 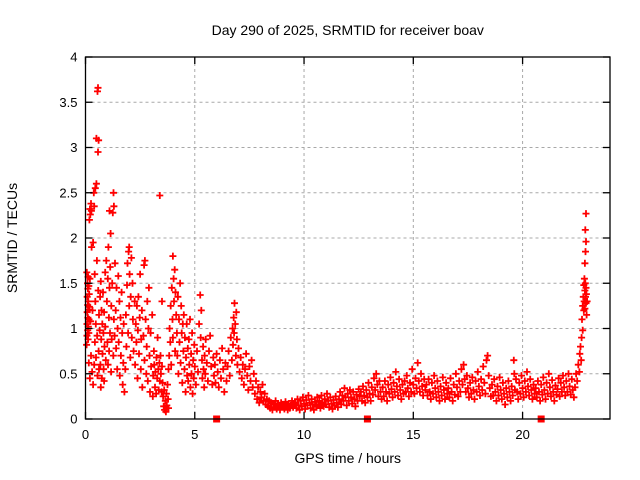 I want to click on y-tick-label: 1.5, so click(x=68, y=283).